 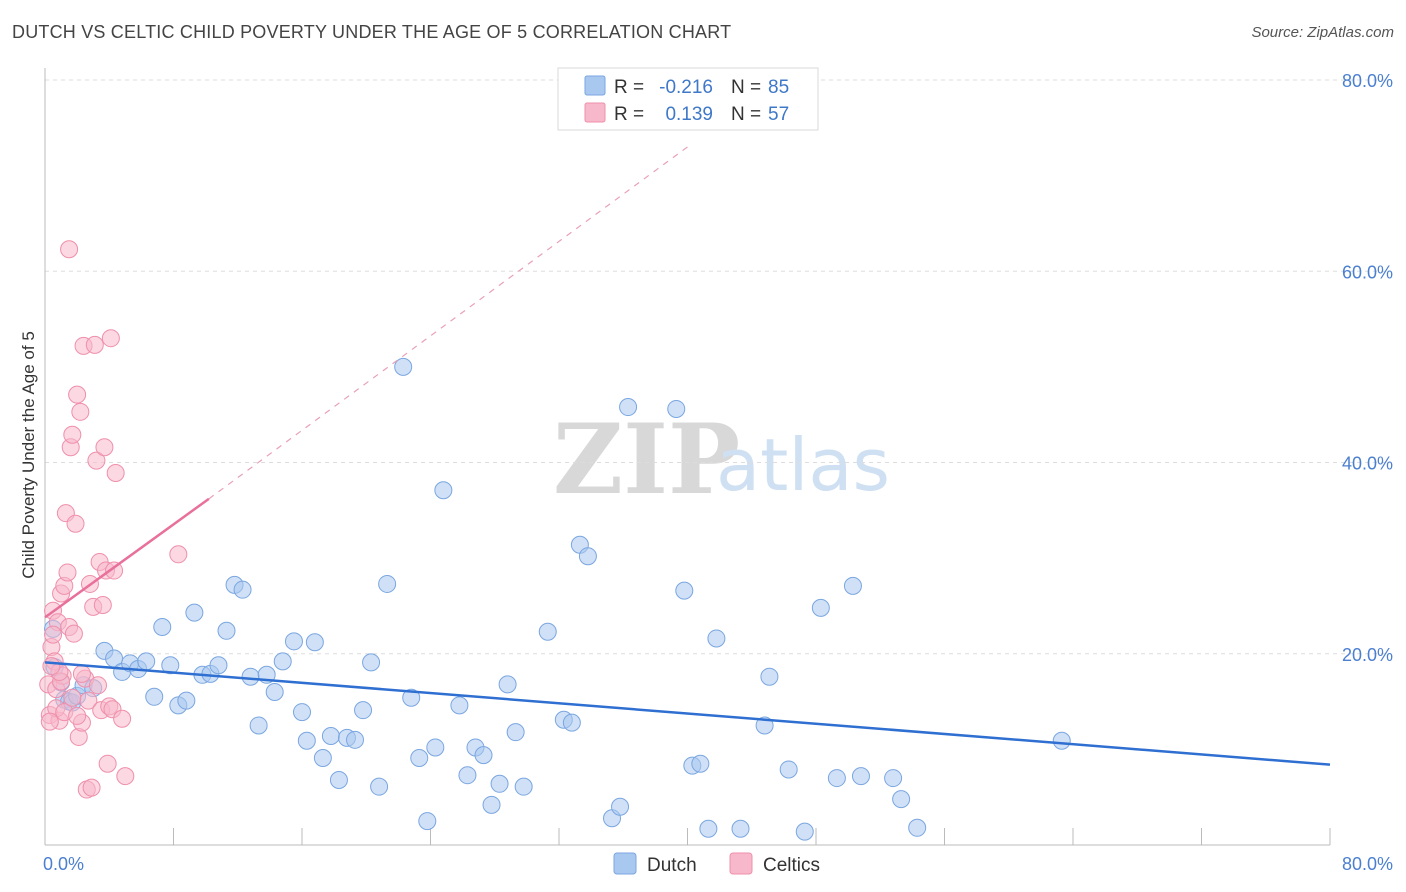 I want to click on stats-box: R = -0.216 N = 85 R = 0.139 N = 57, so click(x=688, y=99).